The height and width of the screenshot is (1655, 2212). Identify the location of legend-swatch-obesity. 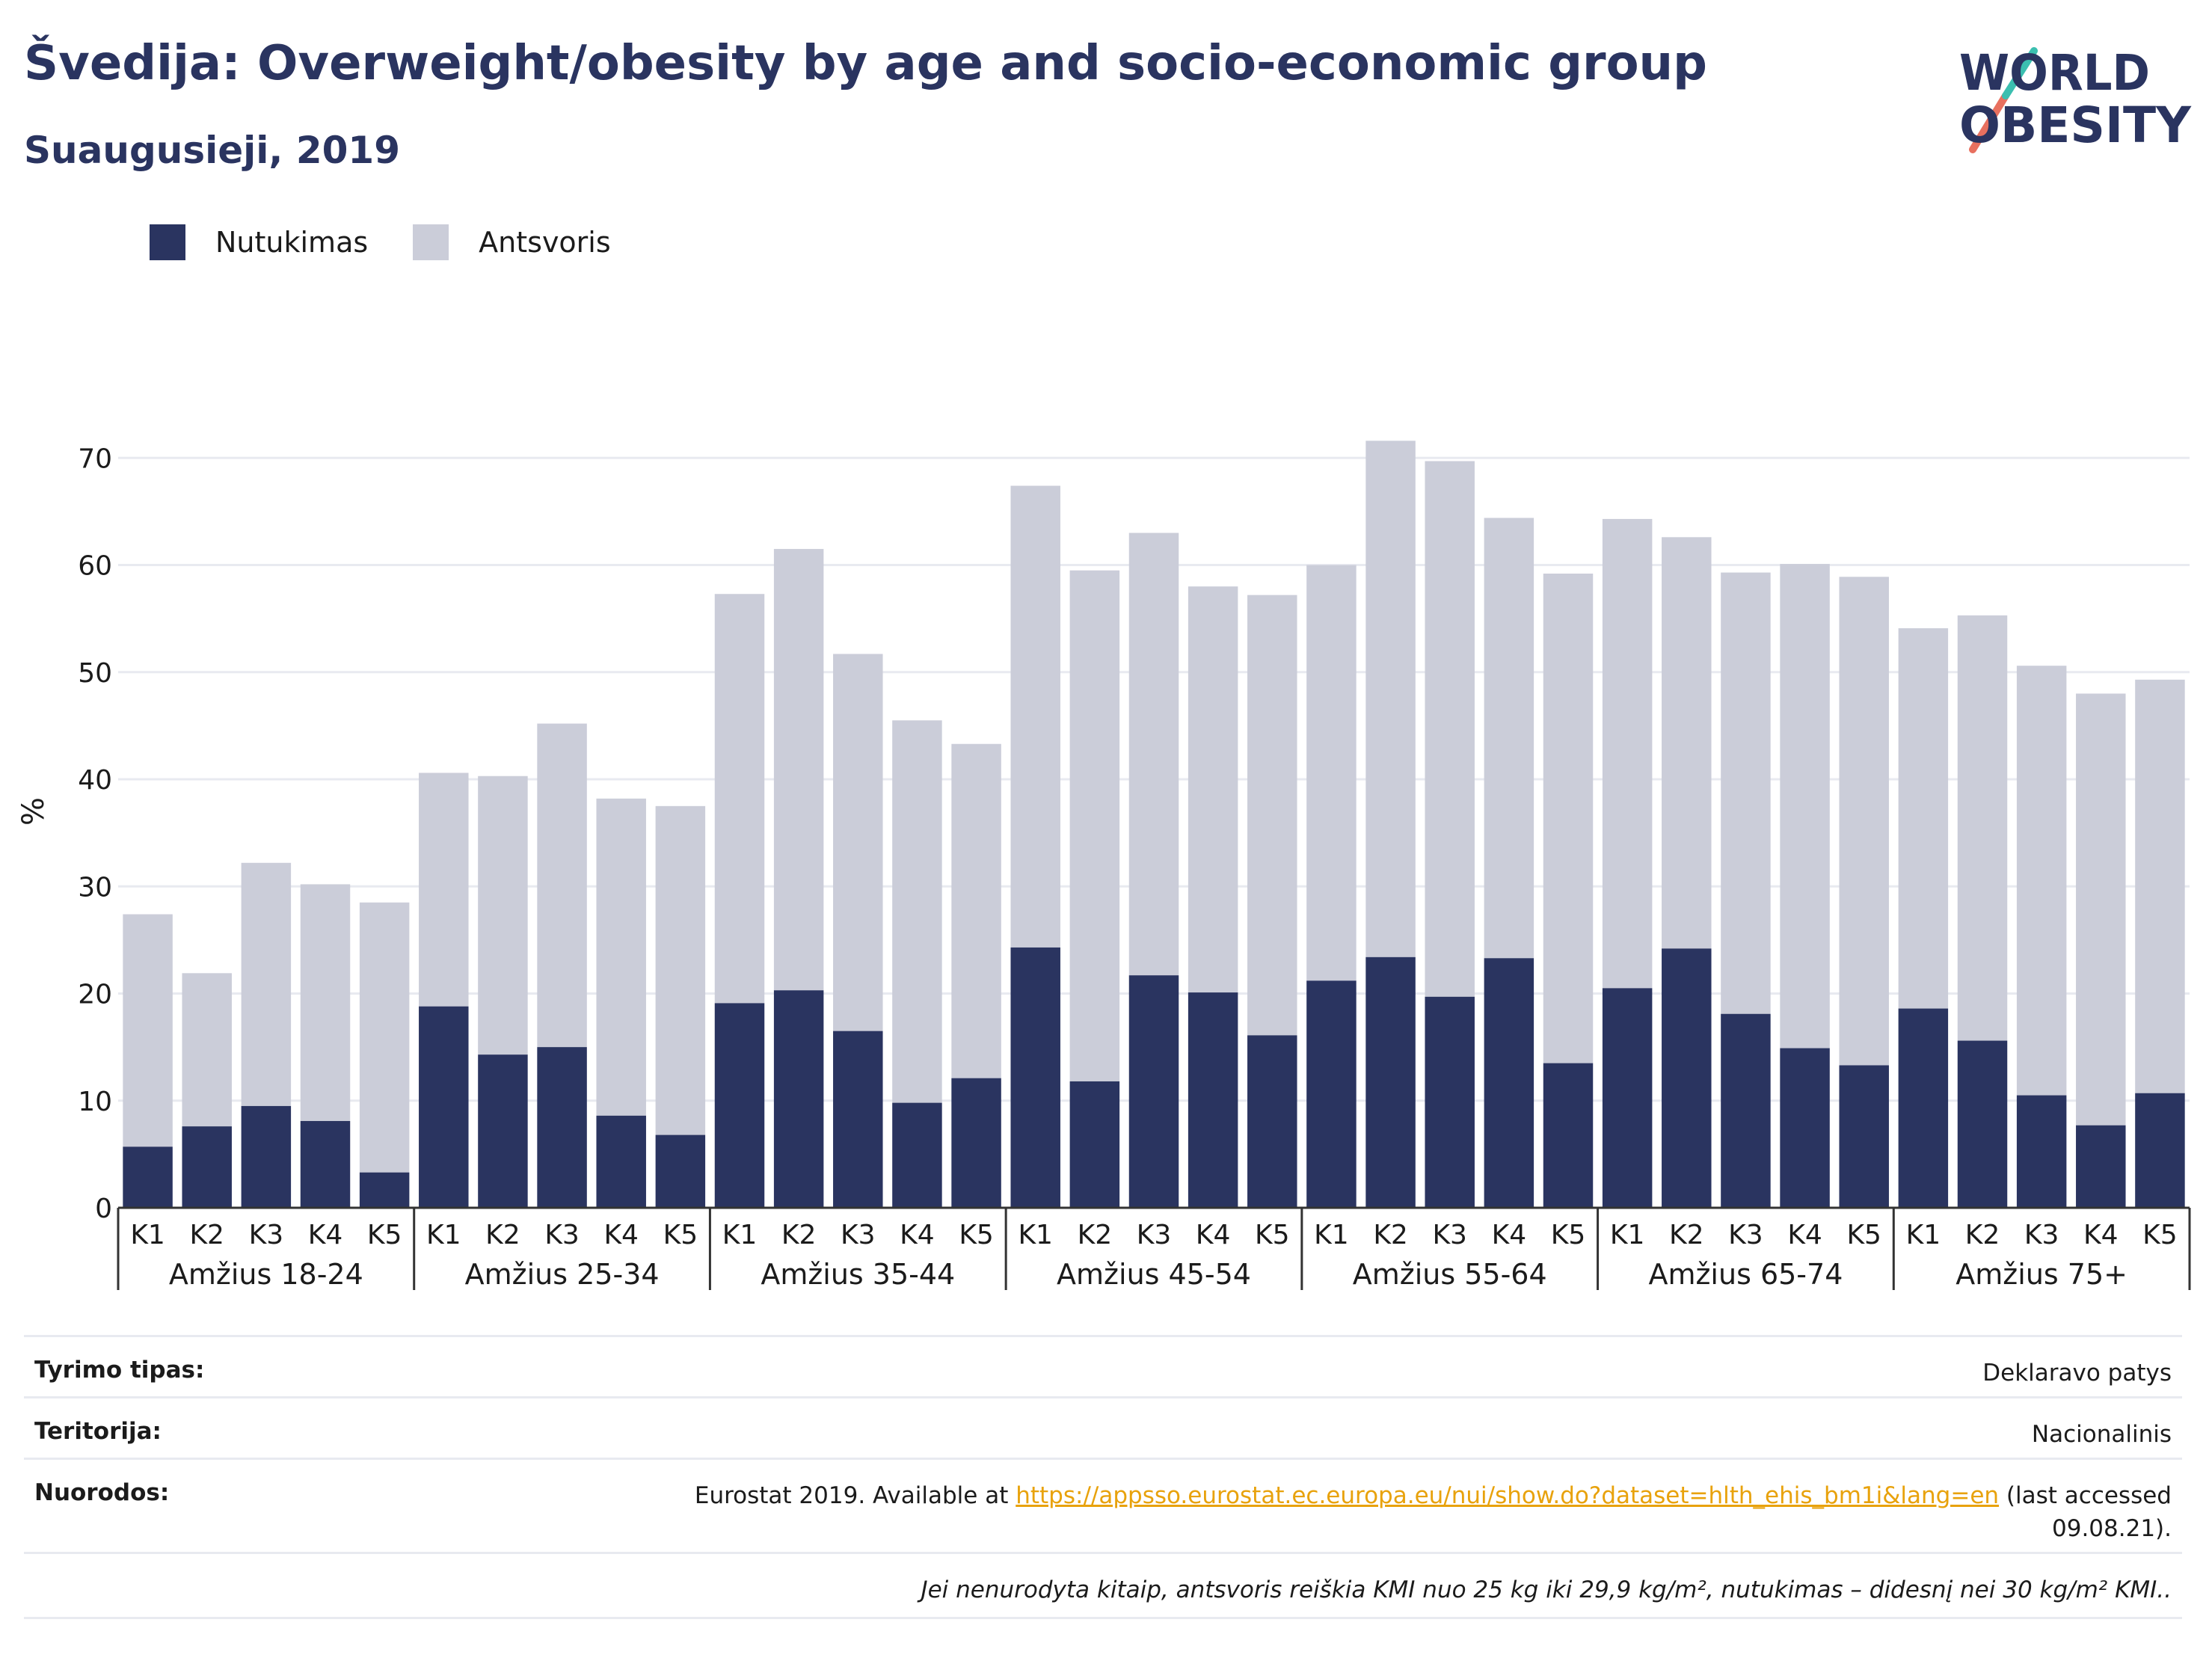
(167, 242).